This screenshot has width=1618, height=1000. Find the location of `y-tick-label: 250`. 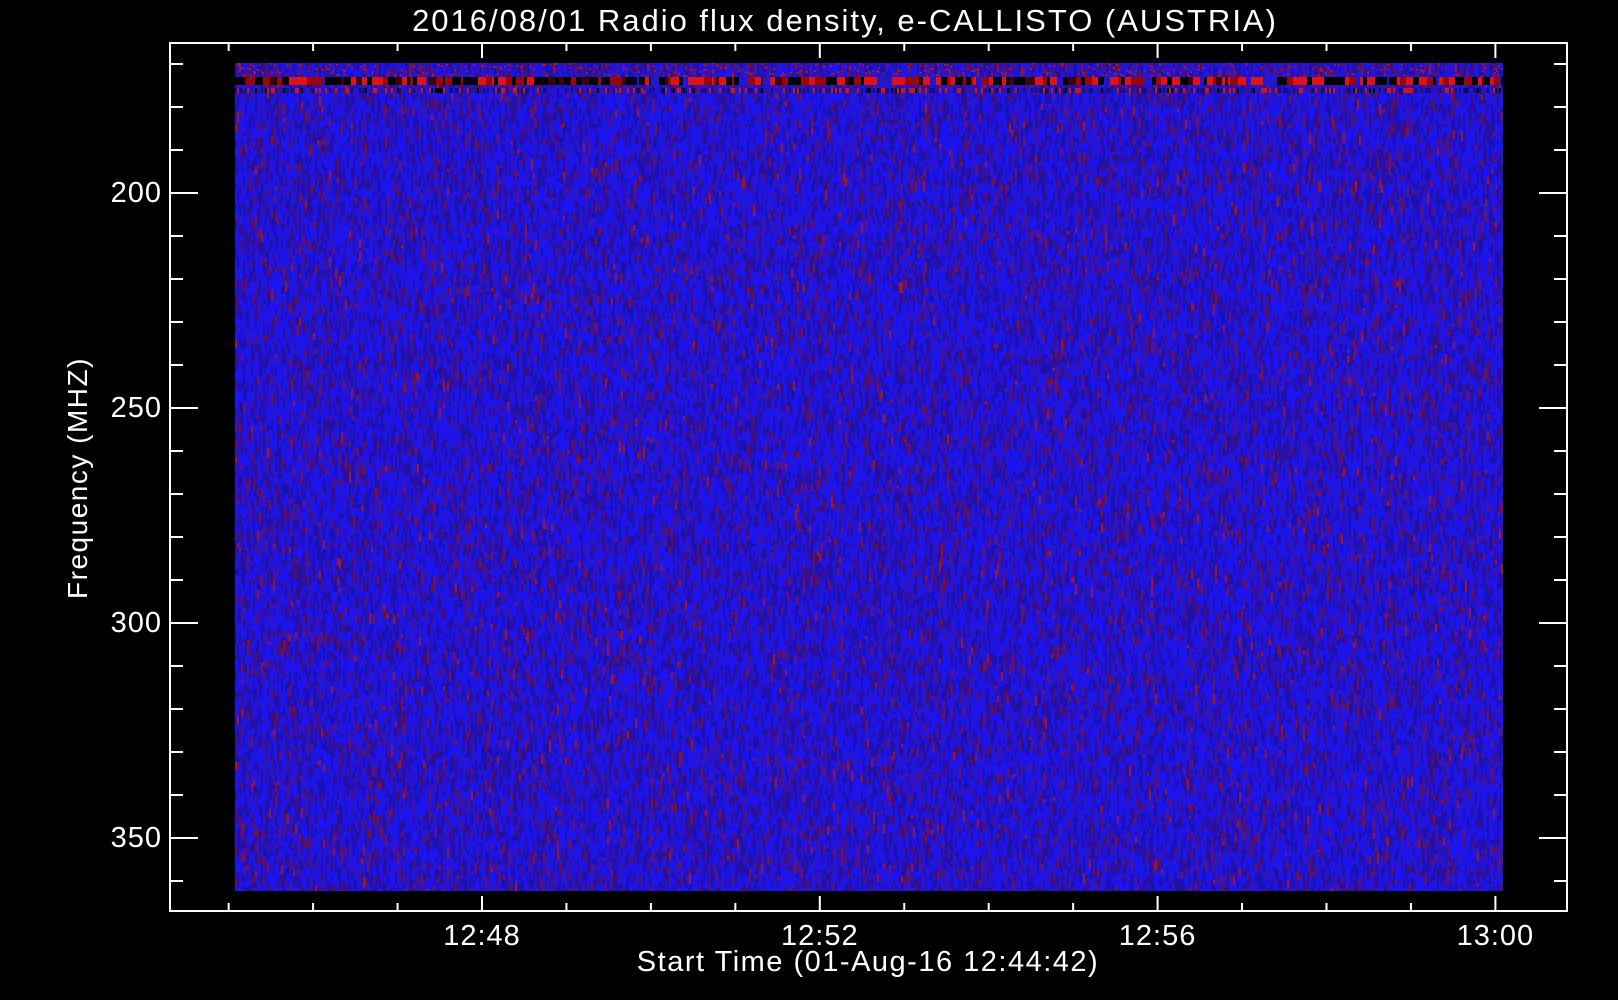

y-tick-label: 250 is located at coordinates (136, 408).